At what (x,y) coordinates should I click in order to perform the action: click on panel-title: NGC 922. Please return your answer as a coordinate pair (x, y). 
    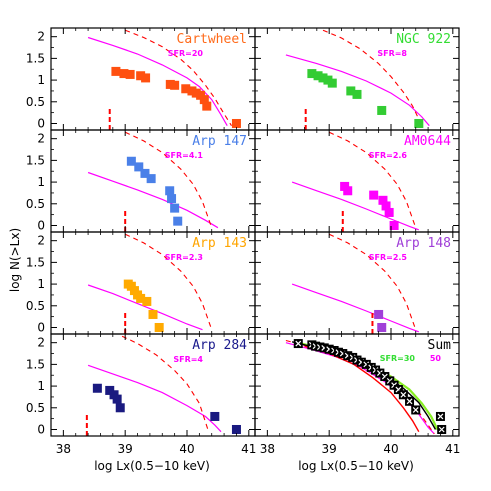
    Looking at the image, I should click on (423, 39).